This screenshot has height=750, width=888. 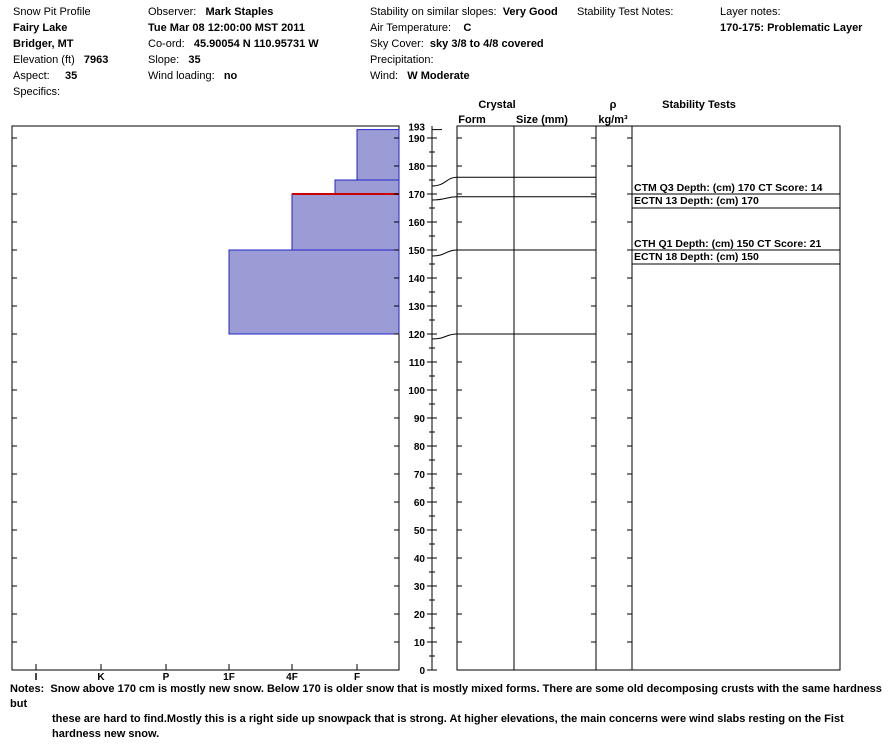 What do you see at coordinates (486, 44) in the screenshot?
I see `sky-cover-value: sky 3/8 to 4/8 covered` at bounding box center [486, 44].